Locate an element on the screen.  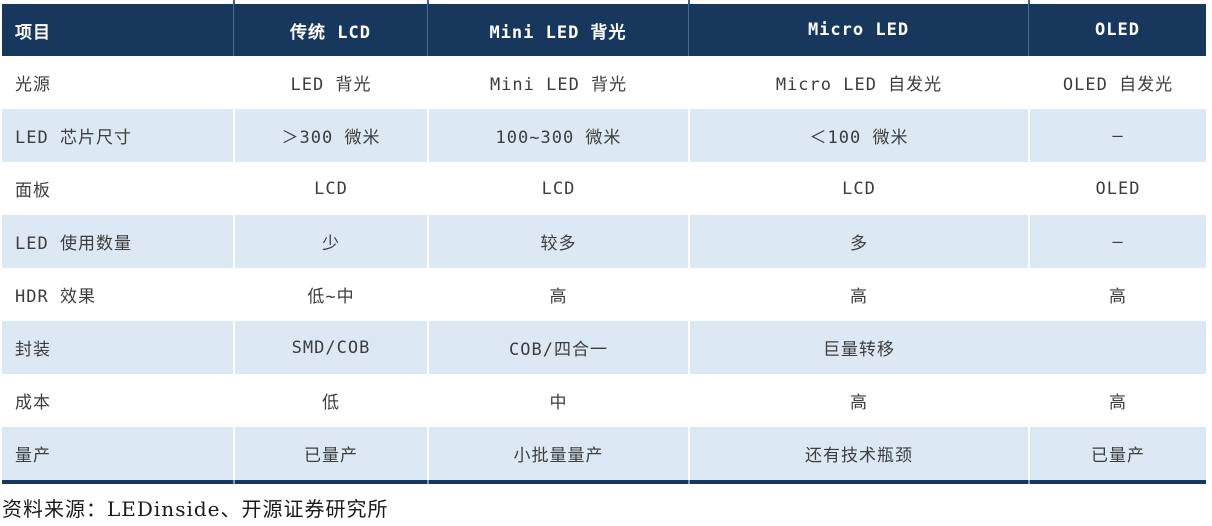
table-header-row: 项目 传统 LCD Mini LED 背光 Micro LED OLED is located at coordinates (604, 30).